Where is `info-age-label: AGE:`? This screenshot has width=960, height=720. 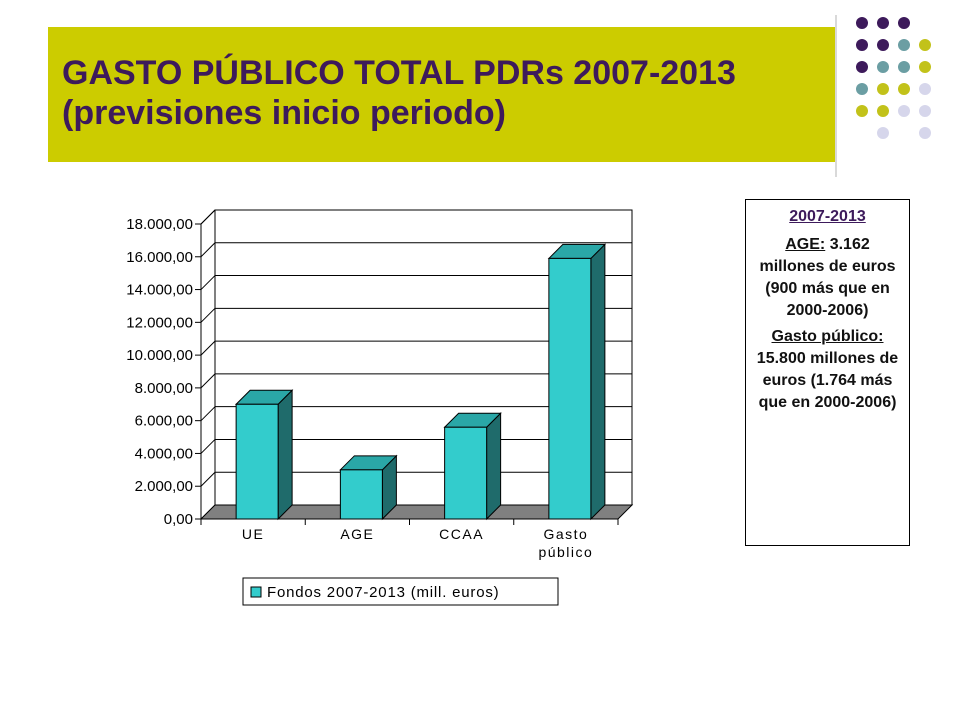
info-age-label: AGE: is located at coordinates (805, 244).